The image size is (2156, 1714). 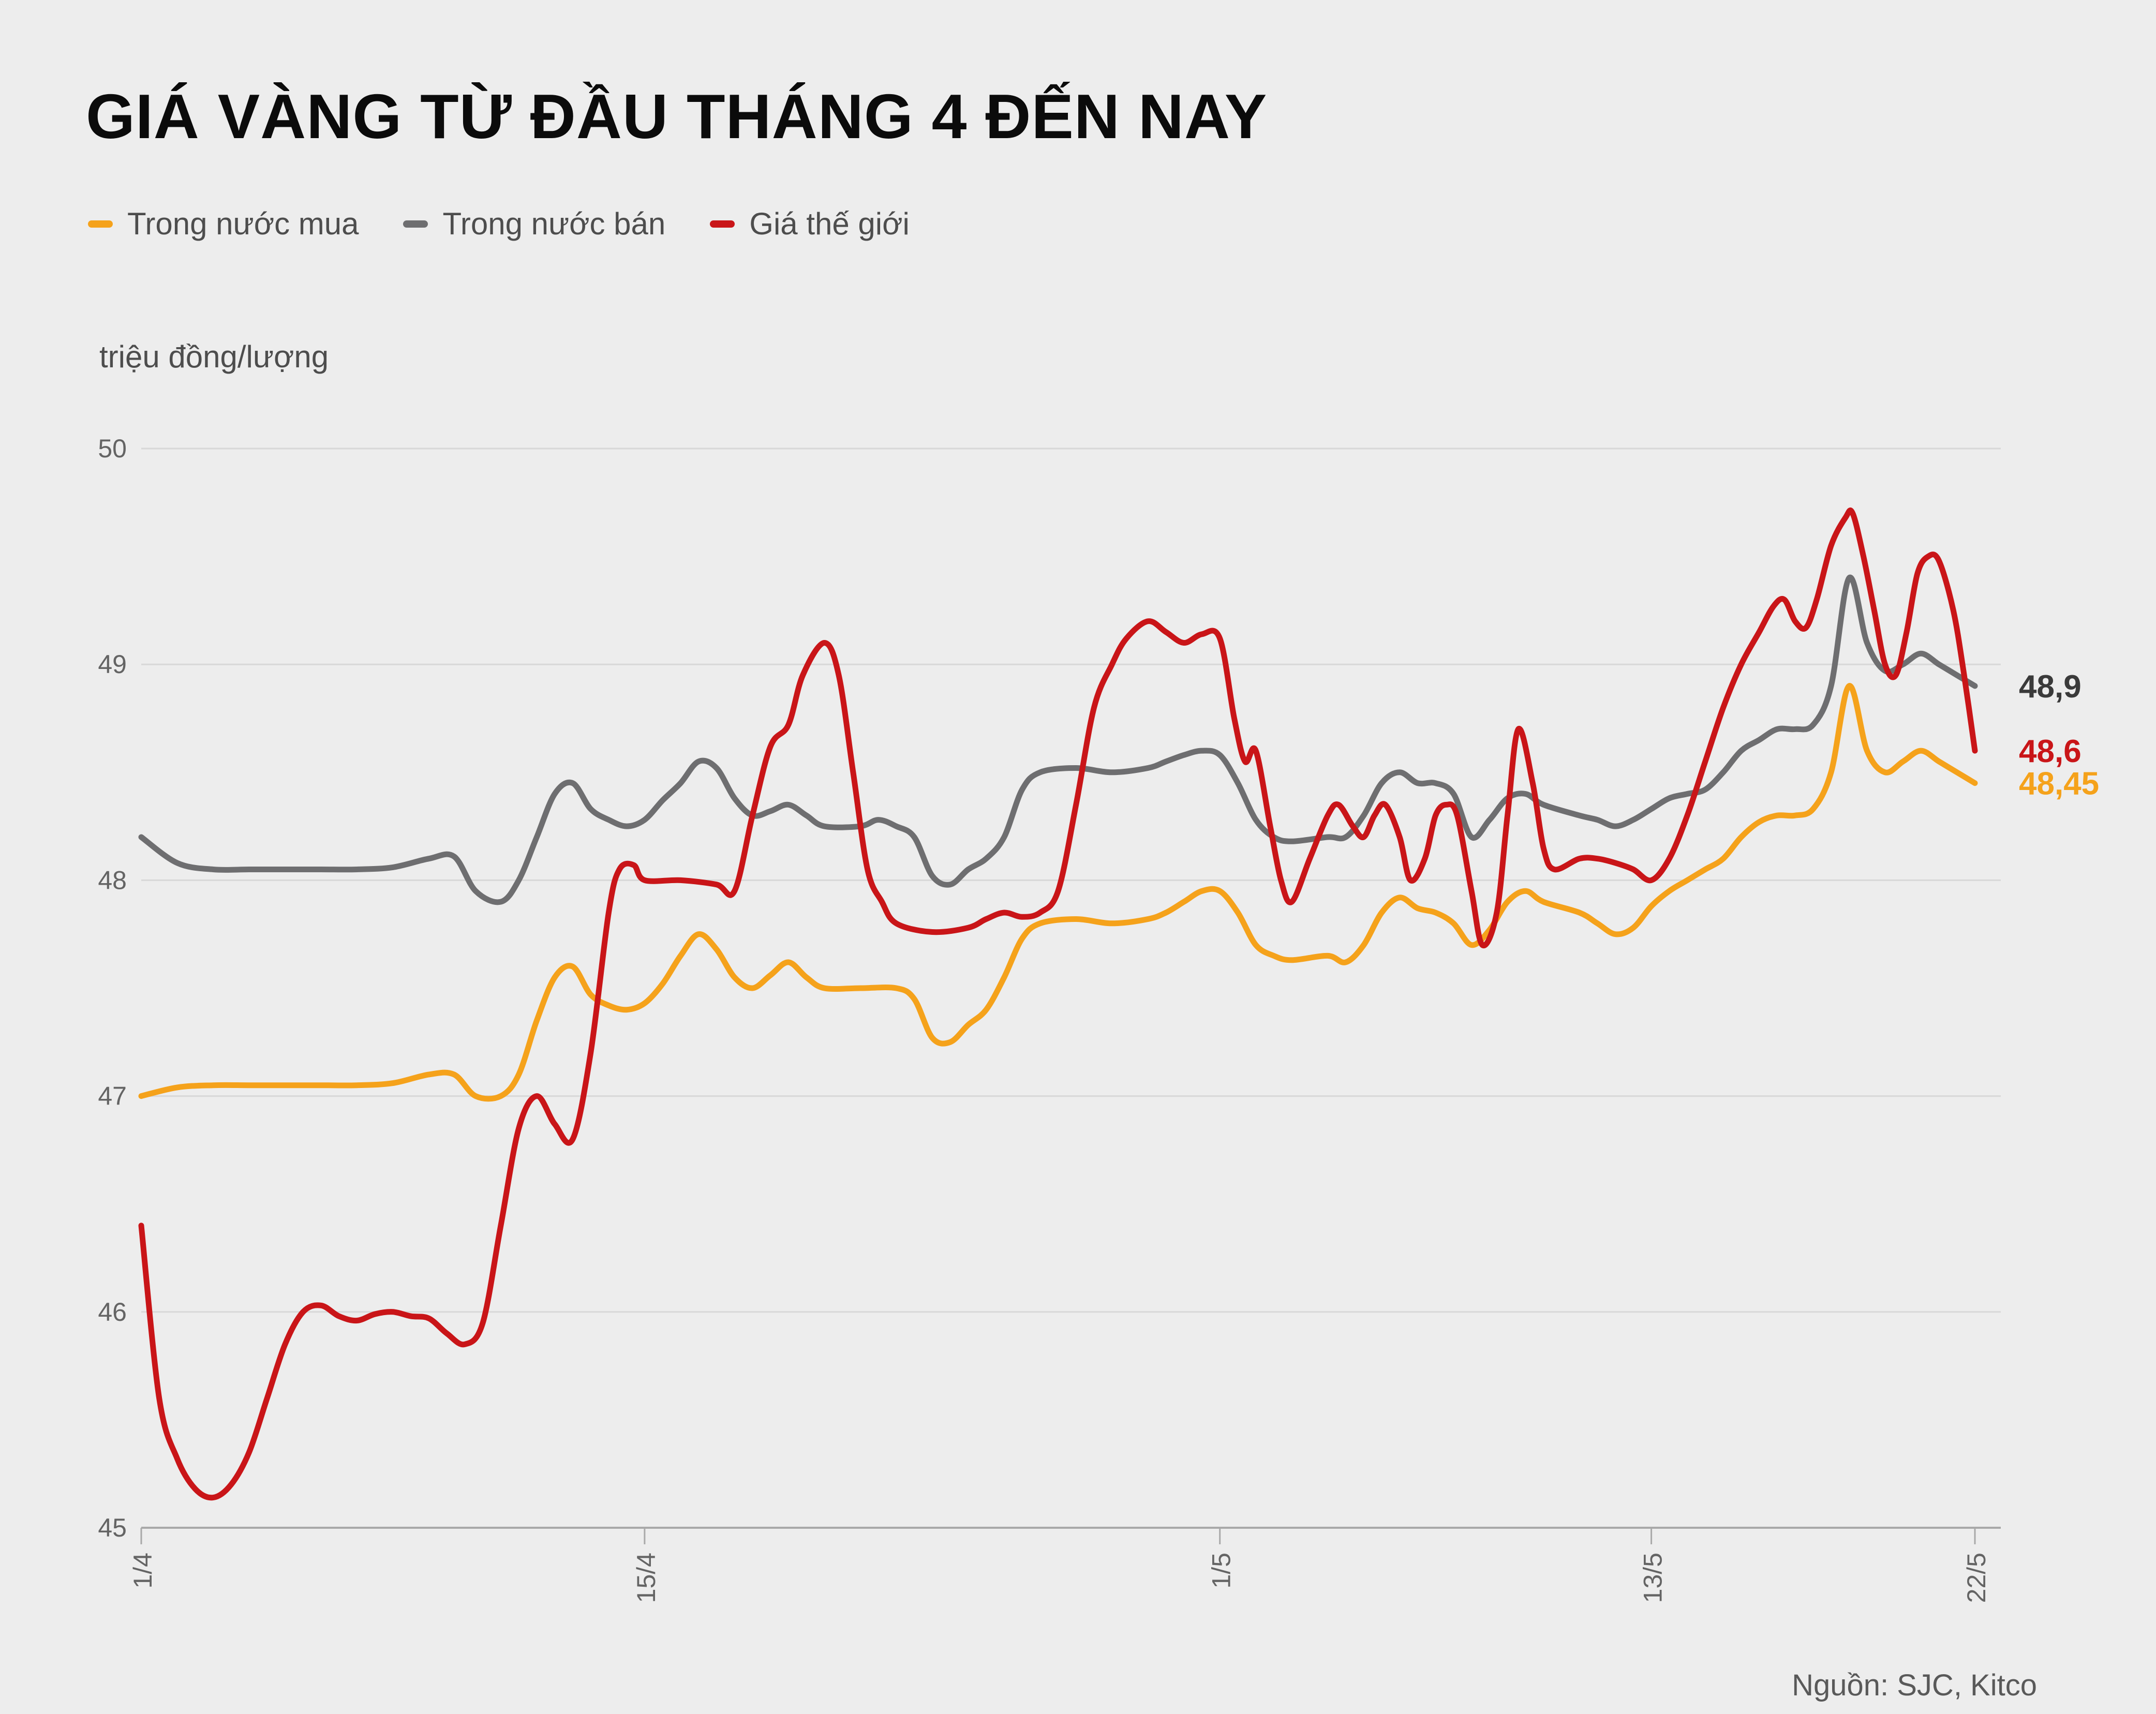 I want to click on y-tick-label: 45, so click(x=112, y=1527).